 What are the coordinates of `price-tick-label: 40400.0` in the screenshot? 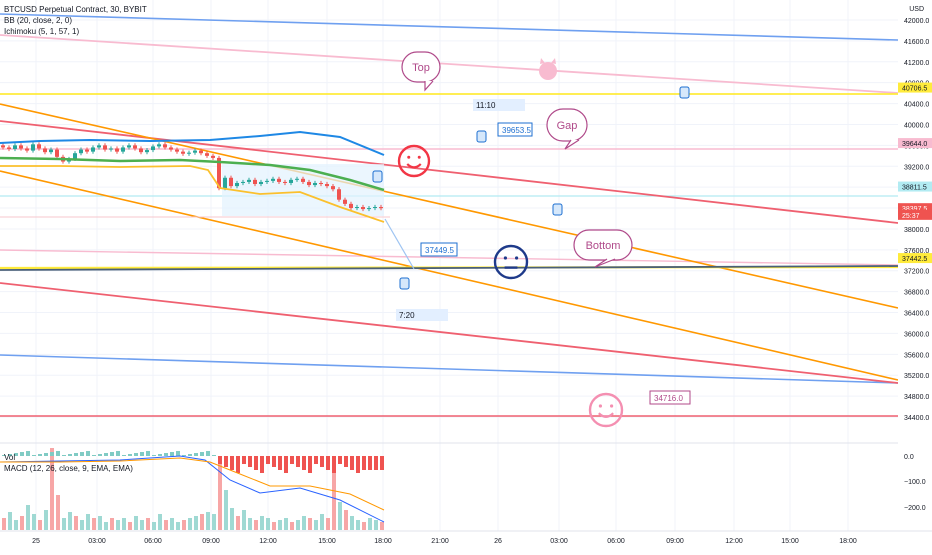 It's located at (916, 105).